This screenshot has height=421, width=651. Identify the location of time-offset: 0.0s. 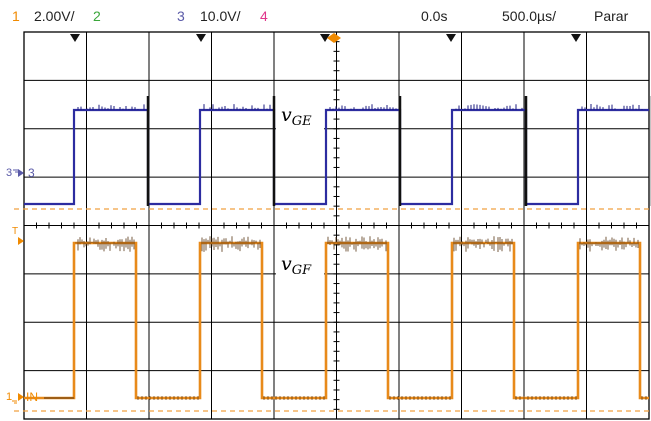
(434, 16).